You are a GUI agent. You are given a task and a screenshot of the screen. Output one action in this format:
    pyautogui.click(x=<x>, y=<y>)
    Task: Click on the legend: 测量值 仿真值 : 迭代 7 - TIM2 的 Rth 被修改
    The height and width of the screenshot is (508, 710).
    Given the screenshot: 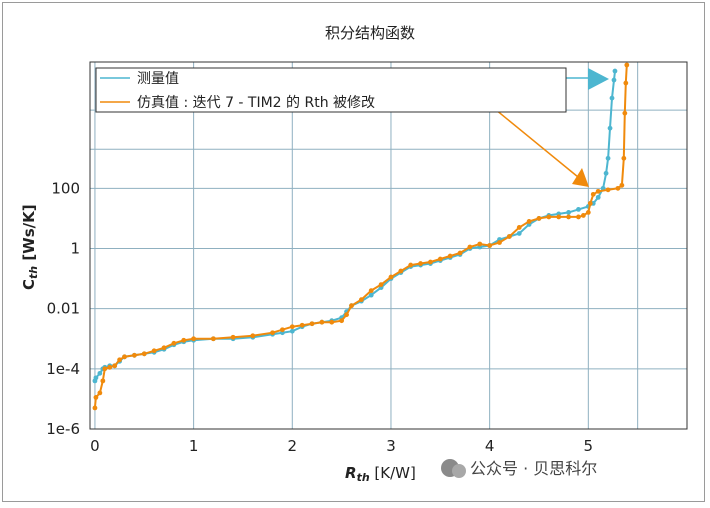 What is the action you would take?
    pyautogui.click(x=331, y=90)
    